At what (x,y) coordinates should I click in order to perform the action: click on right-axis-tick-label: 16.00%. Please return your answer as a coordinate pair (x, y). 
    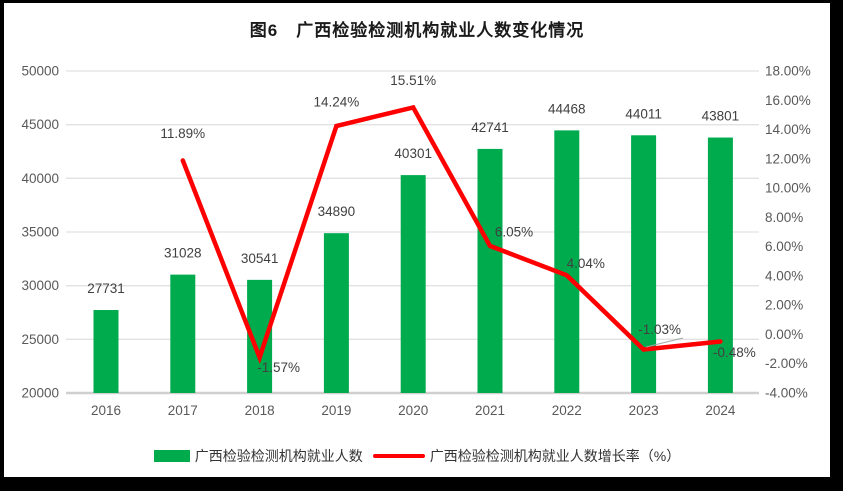
    Looking at the image, I should click on (788, 100).